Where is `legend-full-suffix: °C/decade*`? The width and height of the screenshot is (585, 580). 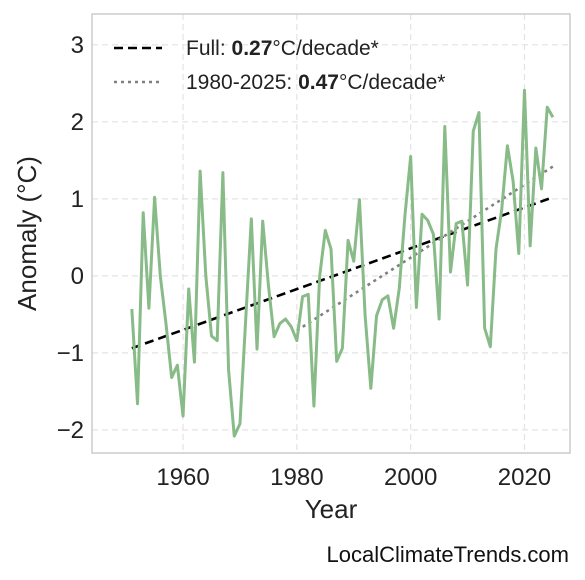 legend-full-suffix: °C/decade* is located at coordinates (325, 48).